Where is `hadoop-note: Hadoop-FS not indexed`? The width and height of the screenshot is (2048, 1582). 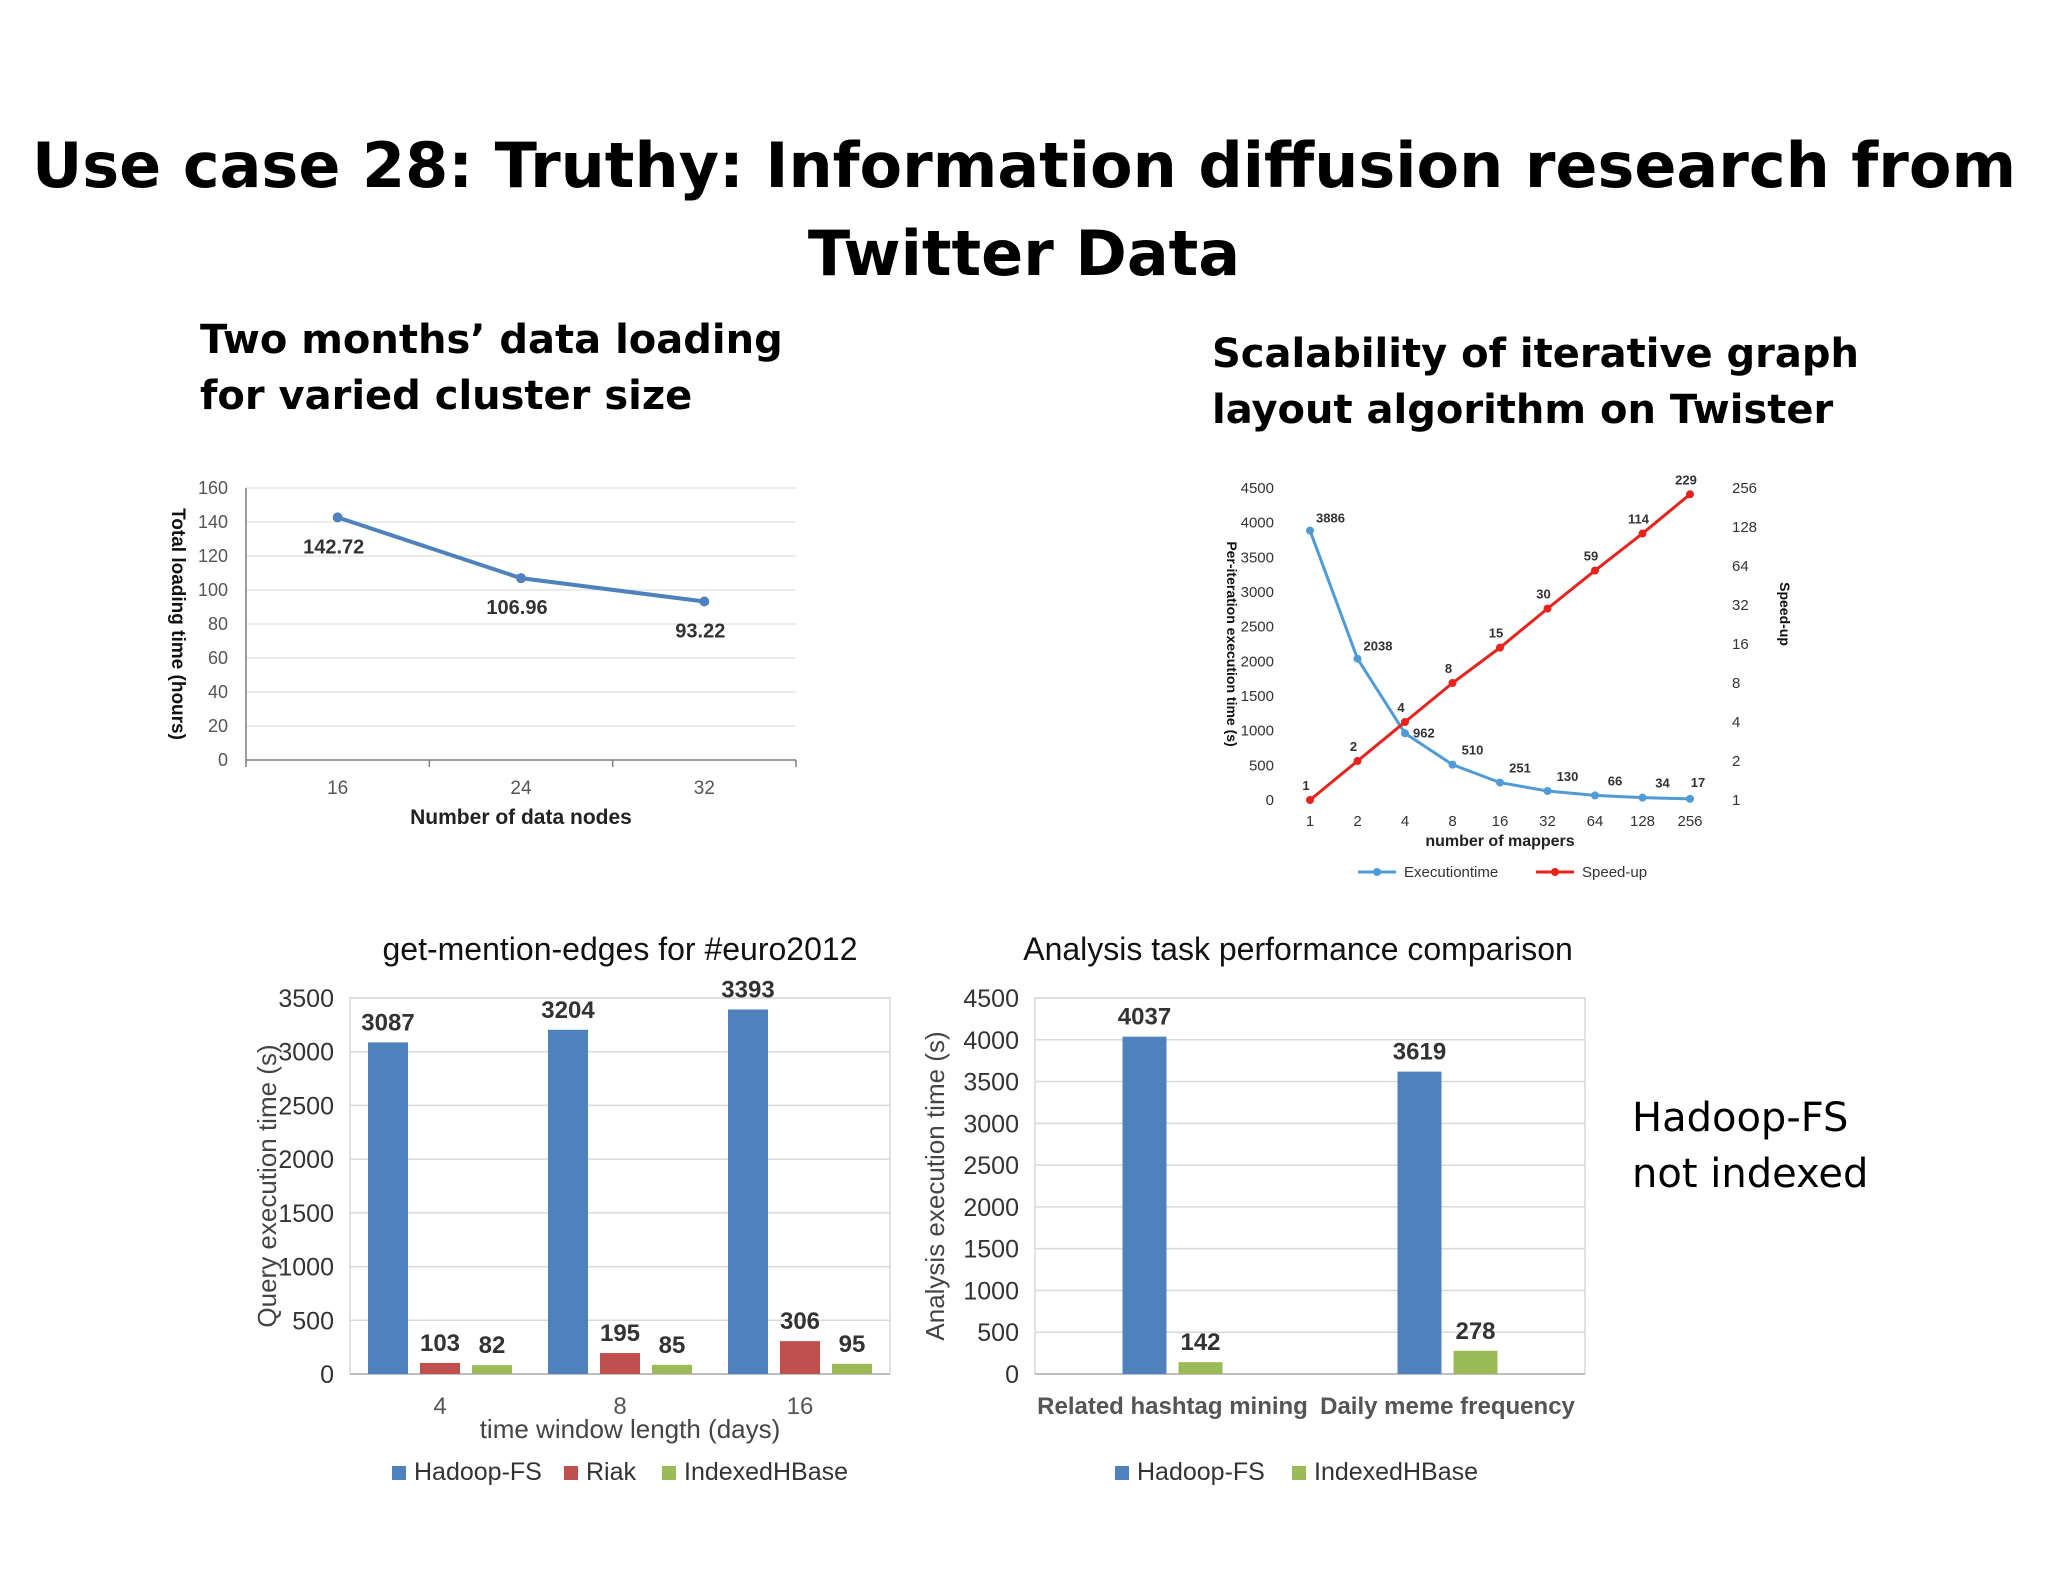
hadoop-note: Hadoop-FS not indexed is located at coordinates (1750, 1146).